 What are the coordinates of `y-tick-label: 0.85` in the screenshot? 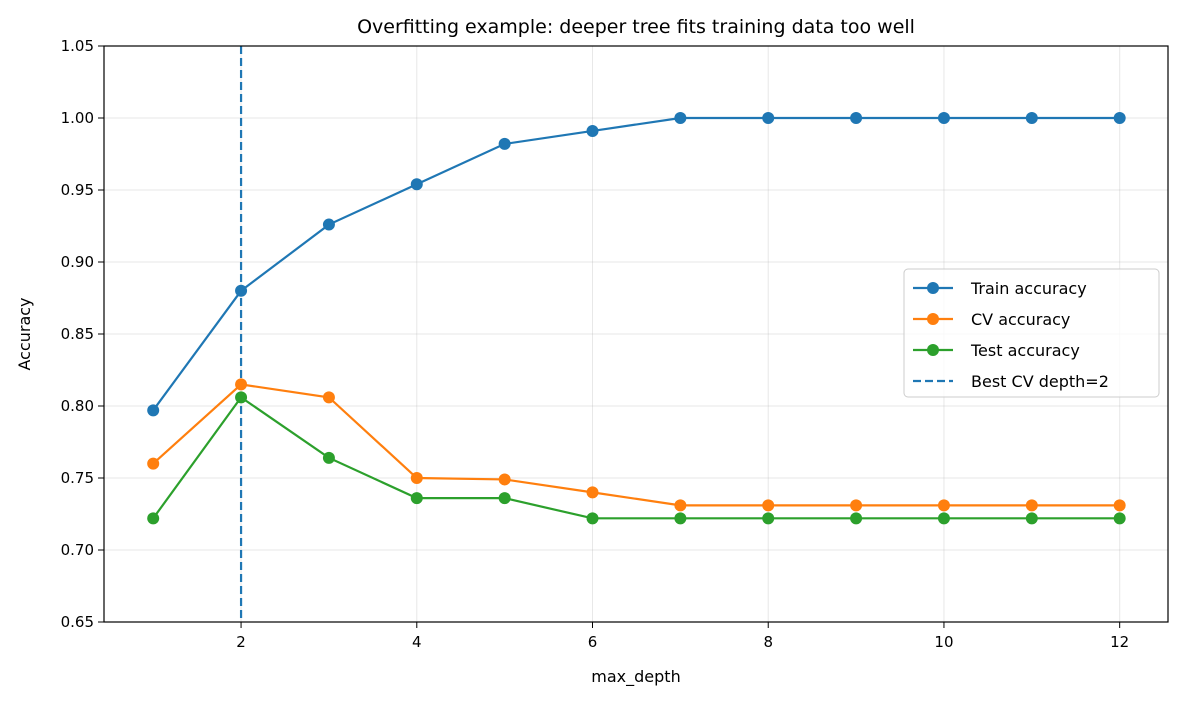 It's located at (77, 334).